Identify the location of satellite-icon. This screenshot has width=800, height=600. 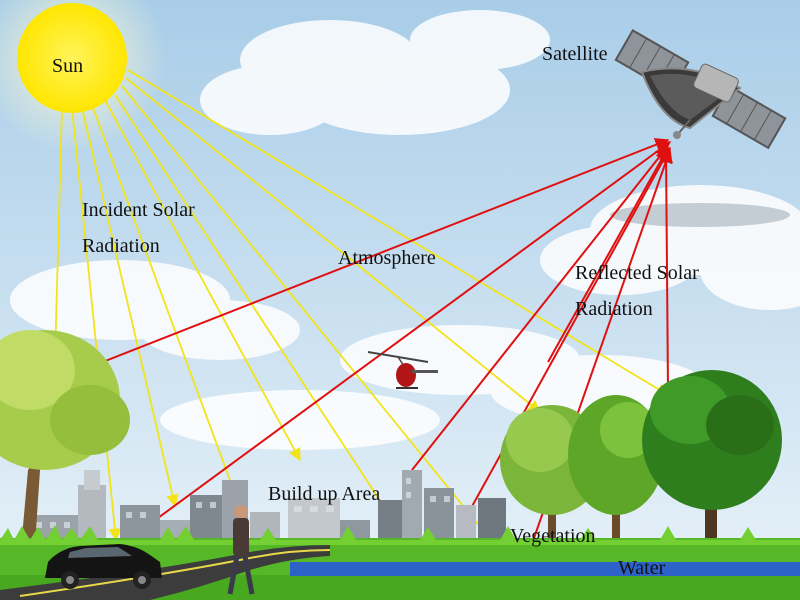
(700, 128).